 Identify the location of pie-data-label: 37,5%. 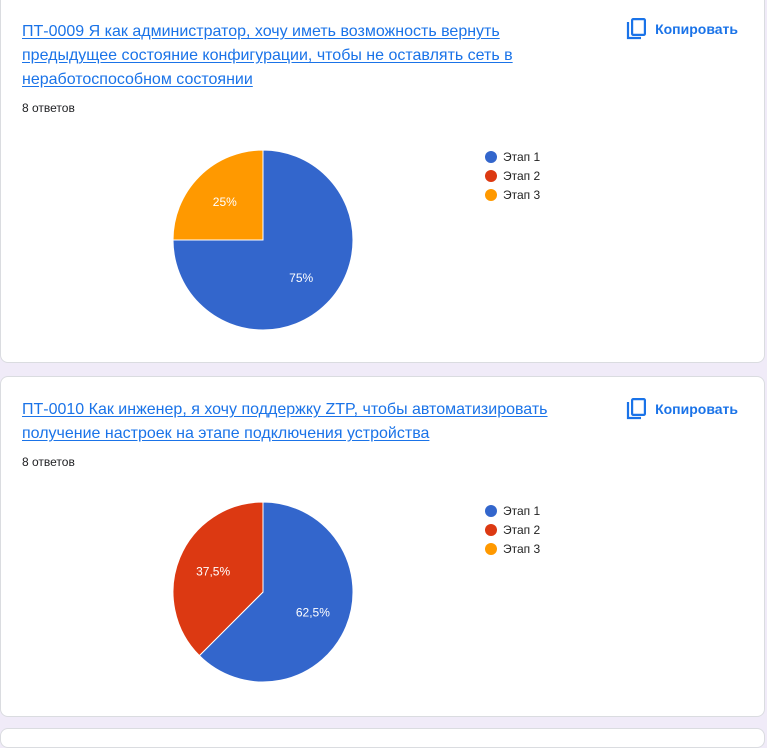
(213, 571).